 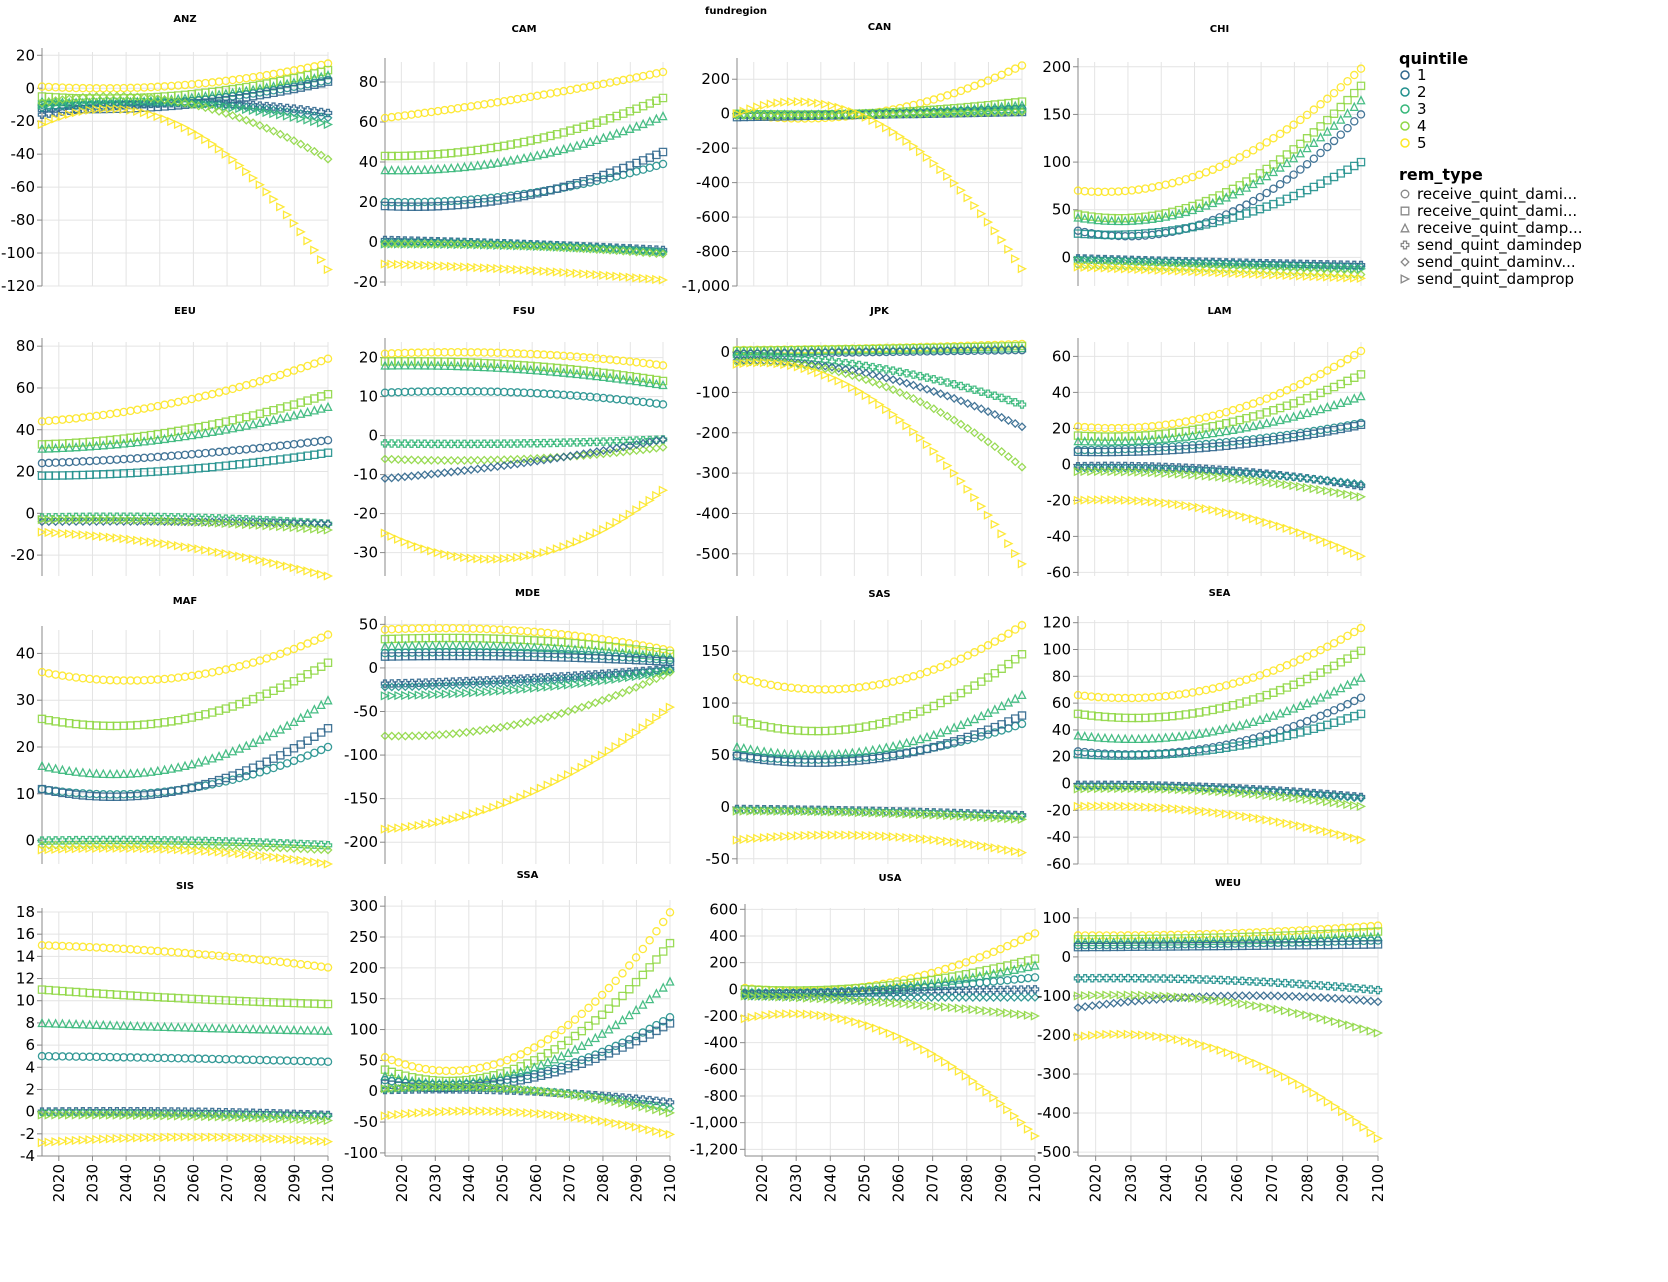 What do you see at coordinates (1061, 703) in the screenshot?
I see `y-tick-label: 60` at bounding box center [1061, 703].